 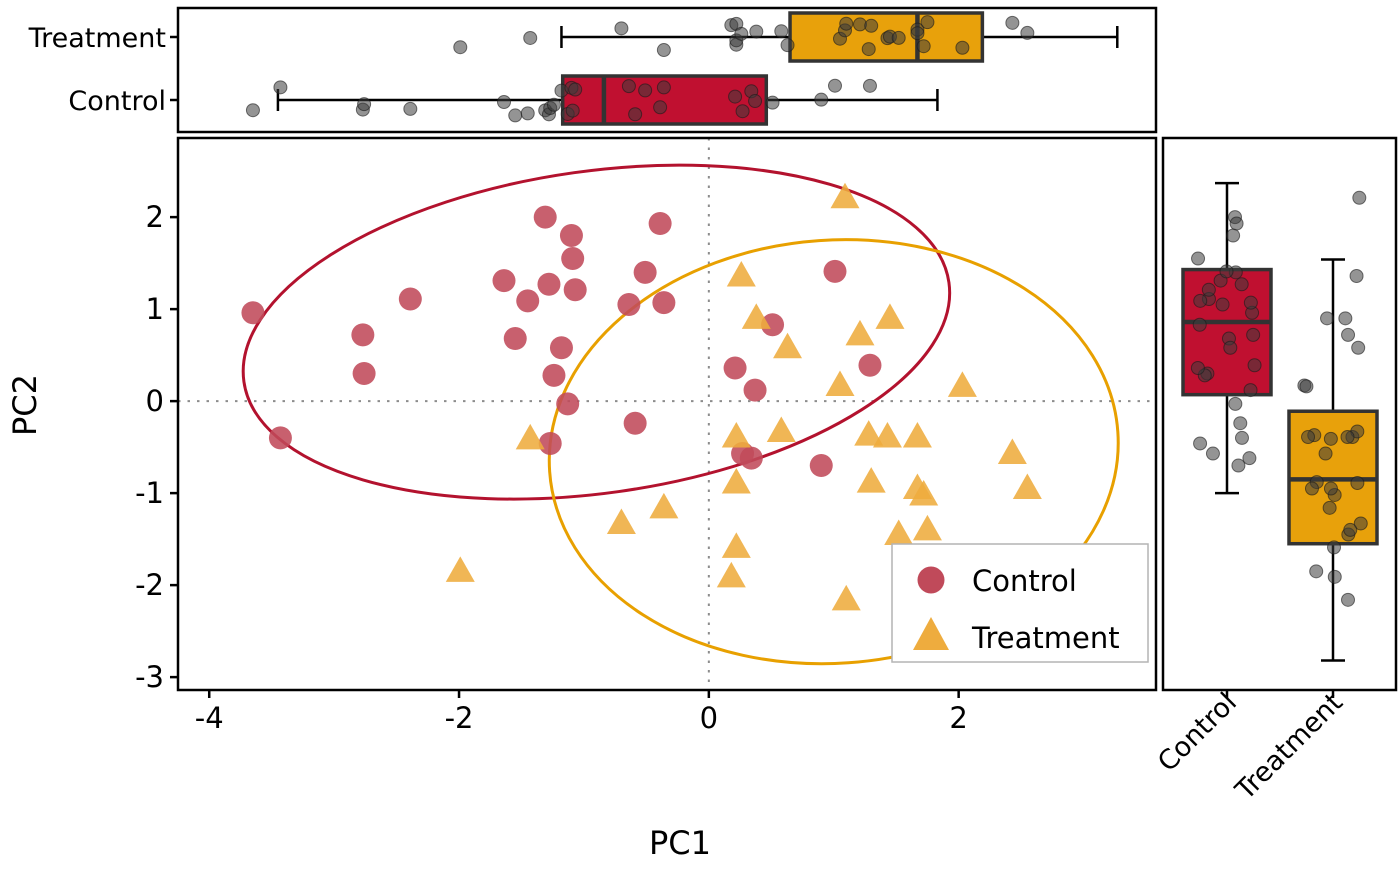 I want to click on x-tick-label: -4, so click(x=209, y=718).